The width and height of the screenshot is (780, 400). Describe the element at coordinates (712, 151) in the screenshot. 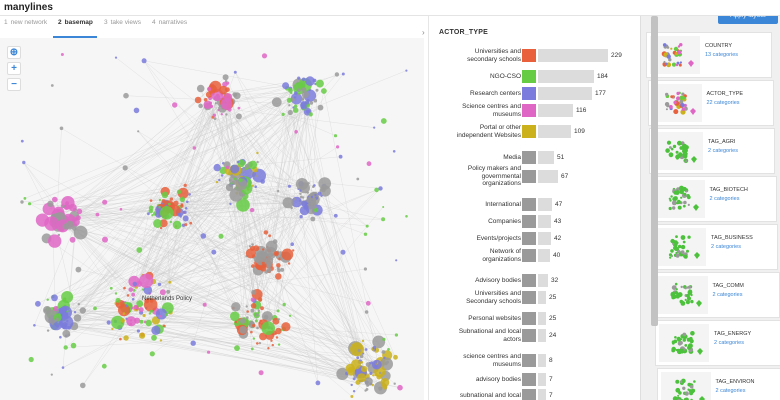

I see `layout-card: TAG_AGRI 2 categories` at that location.